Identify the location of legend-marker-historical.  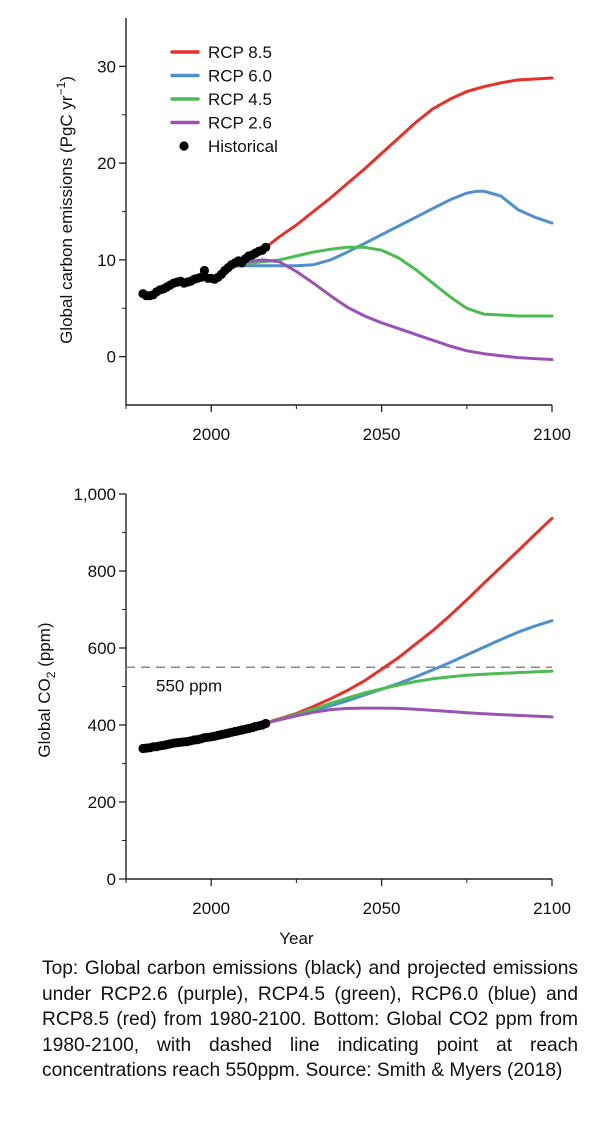
(184, 146).